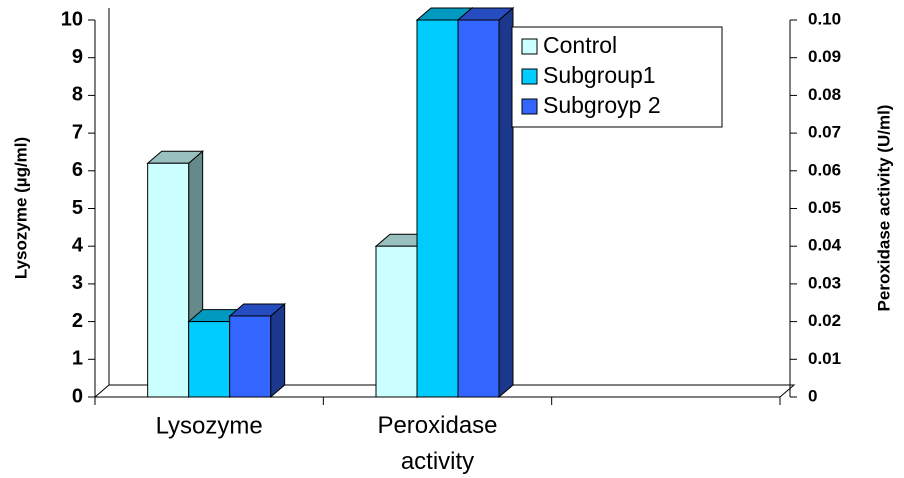  Describe the element at coordinates (824, 132) in the screenshot. I see `y2-tick-label: 0.07` at that location.